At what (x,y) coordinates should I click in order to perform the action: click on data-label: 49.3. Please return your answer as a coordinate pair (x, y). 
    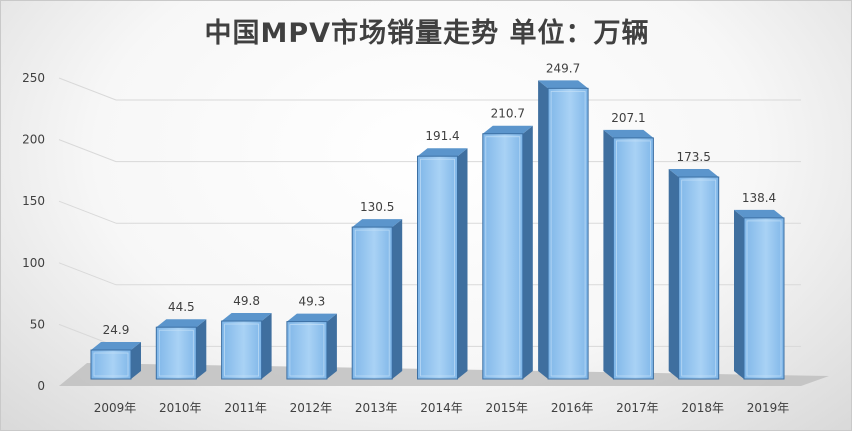
    Looking at the image, I should click on (312, 302).